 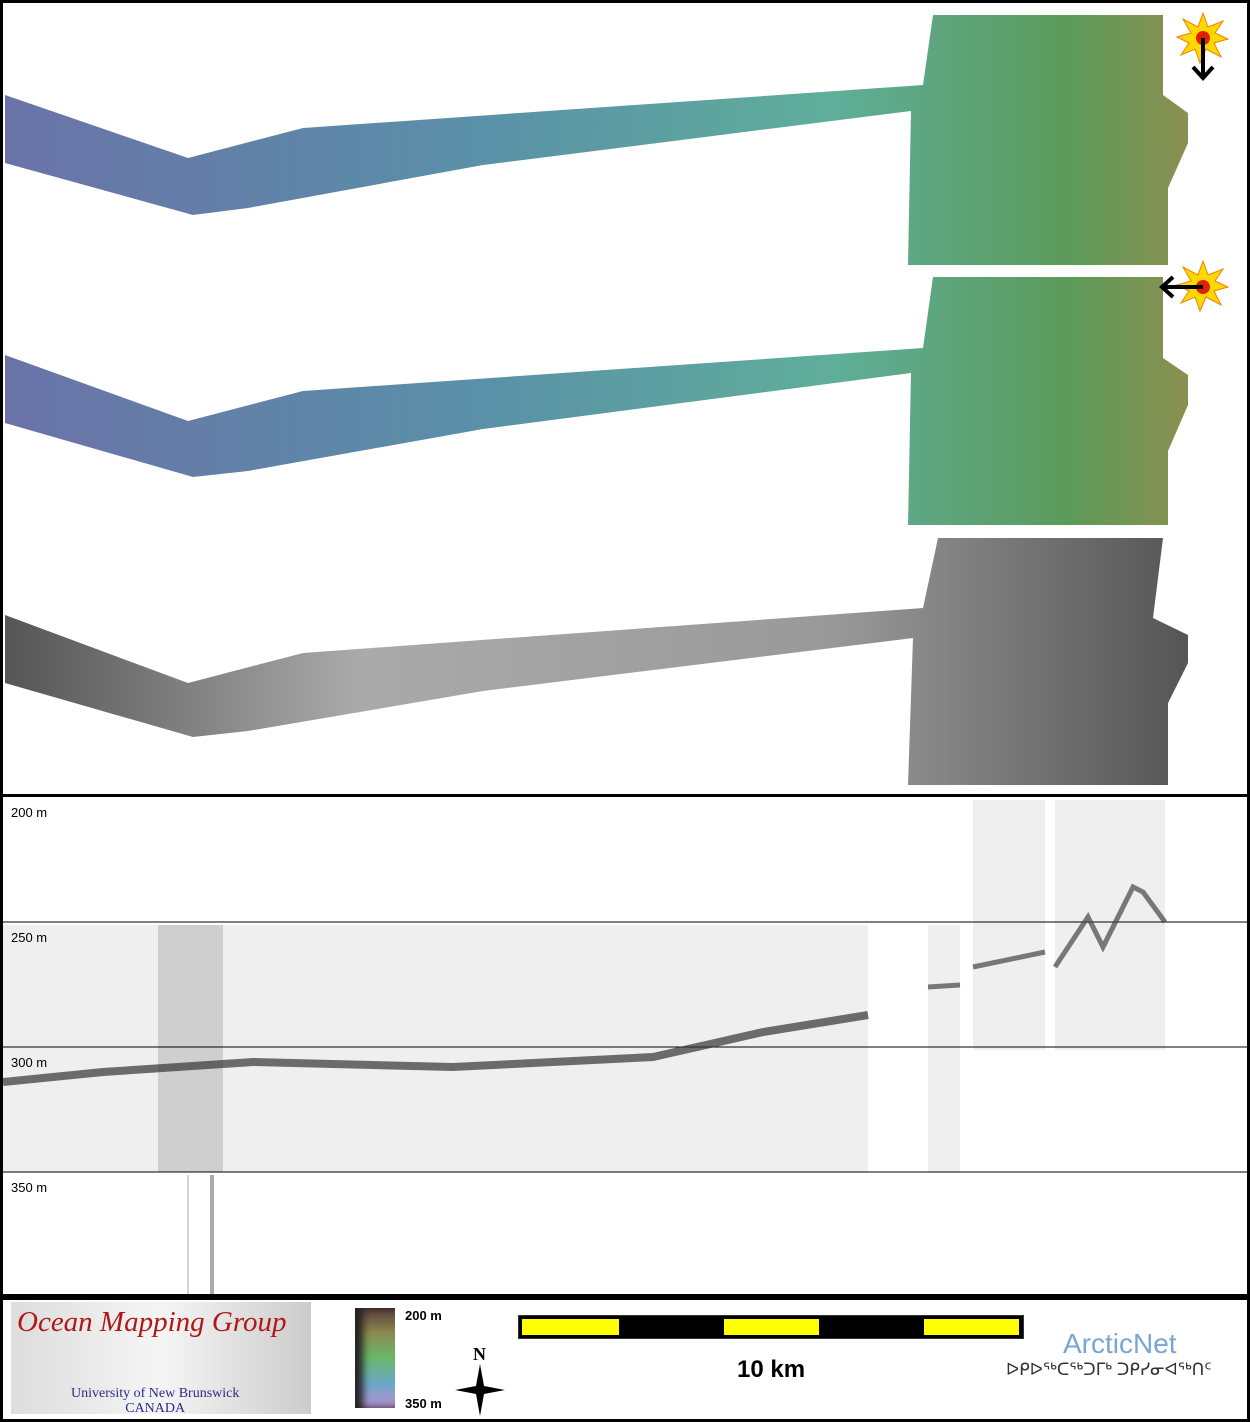 I want to click on logo-title: Ocean Mapping Group, so click(x=152, y=1322).